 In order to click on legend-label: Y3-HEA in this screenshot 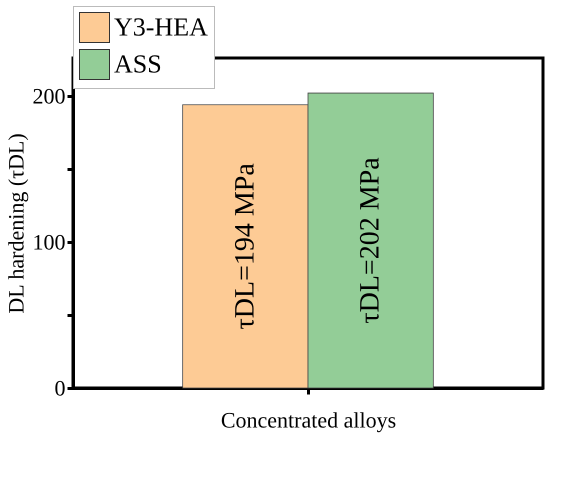, I will do `click(161, 27)`.